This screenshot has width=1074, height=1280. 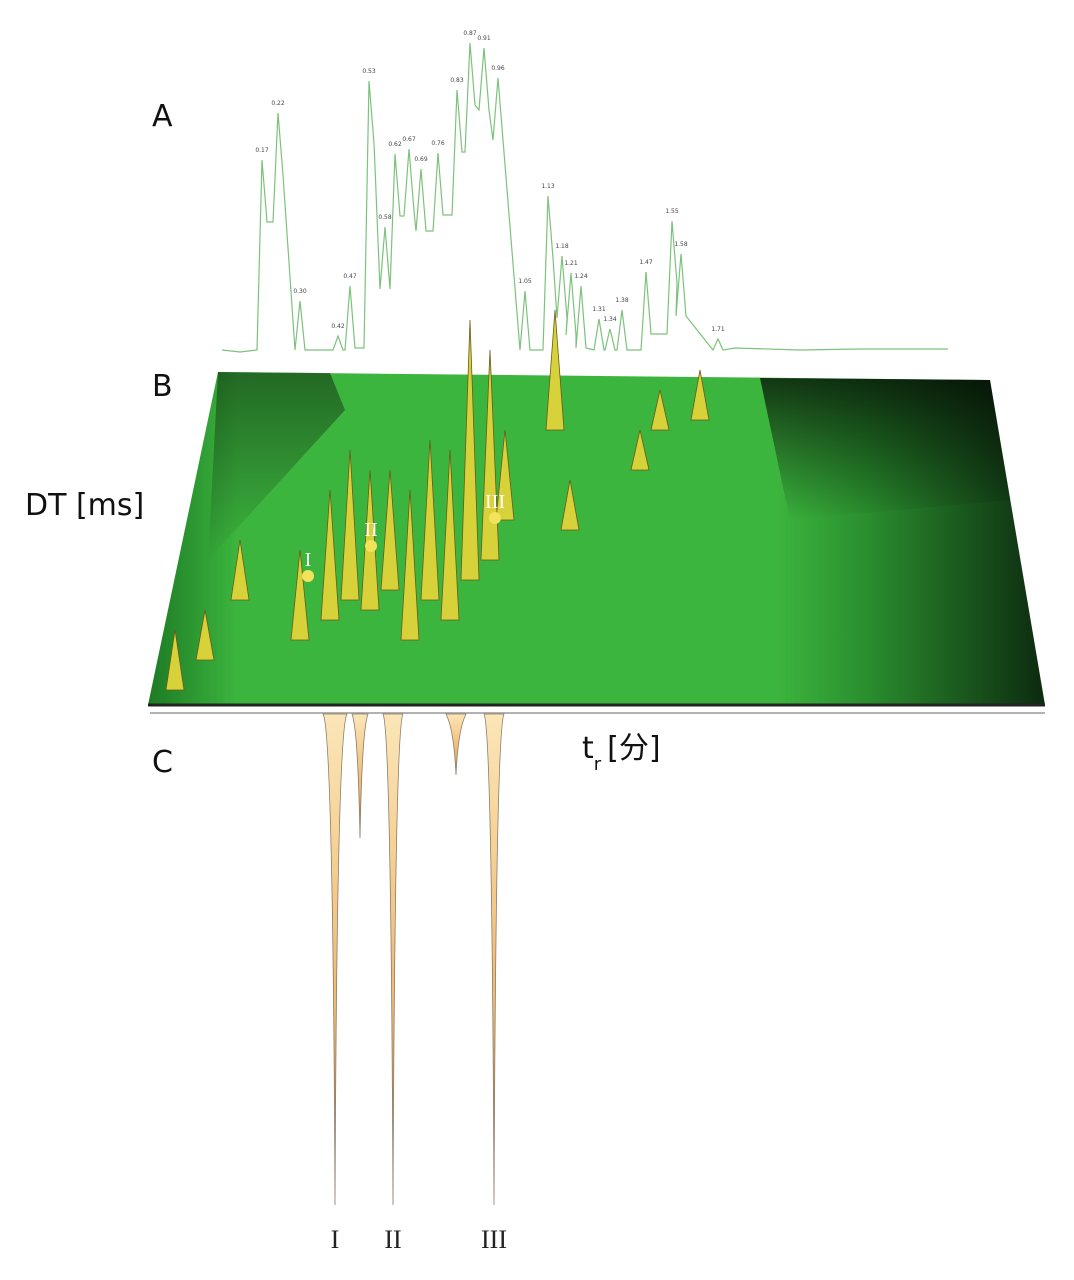 I want to click on peak-label: 1.05, so click(x=525, y=281).